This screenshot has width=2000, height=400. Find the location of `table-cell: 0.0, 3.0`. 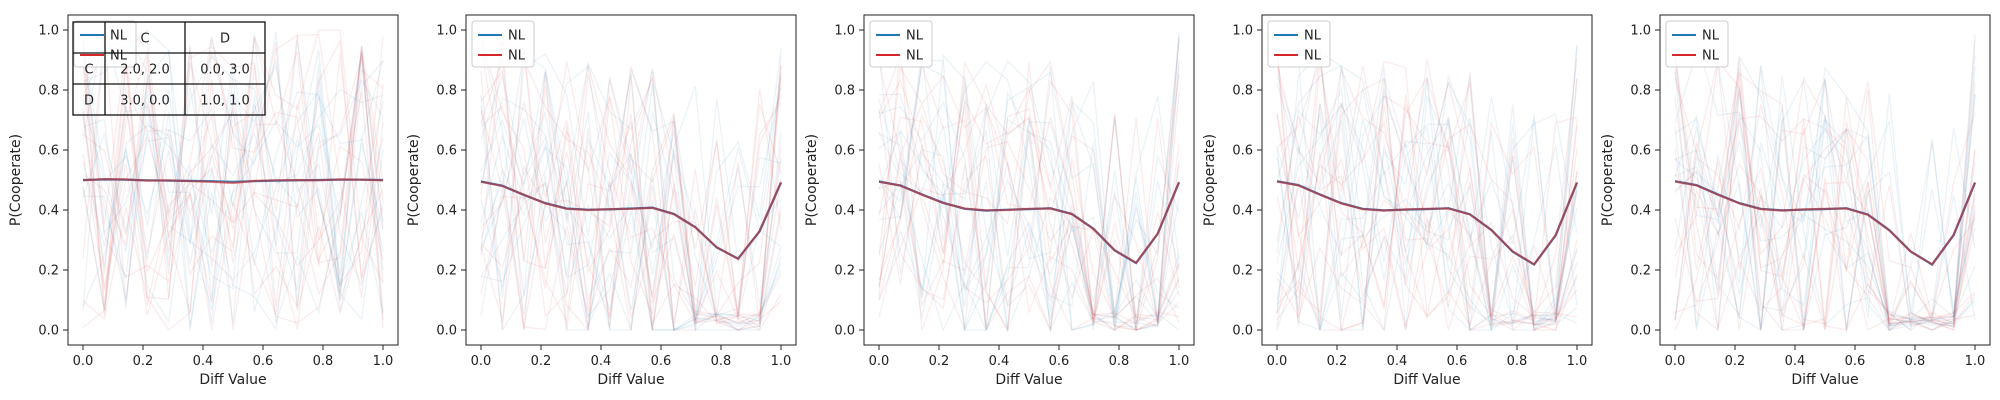

table-cell: 0.0, 3.0 is located at coordinates (225, 70).